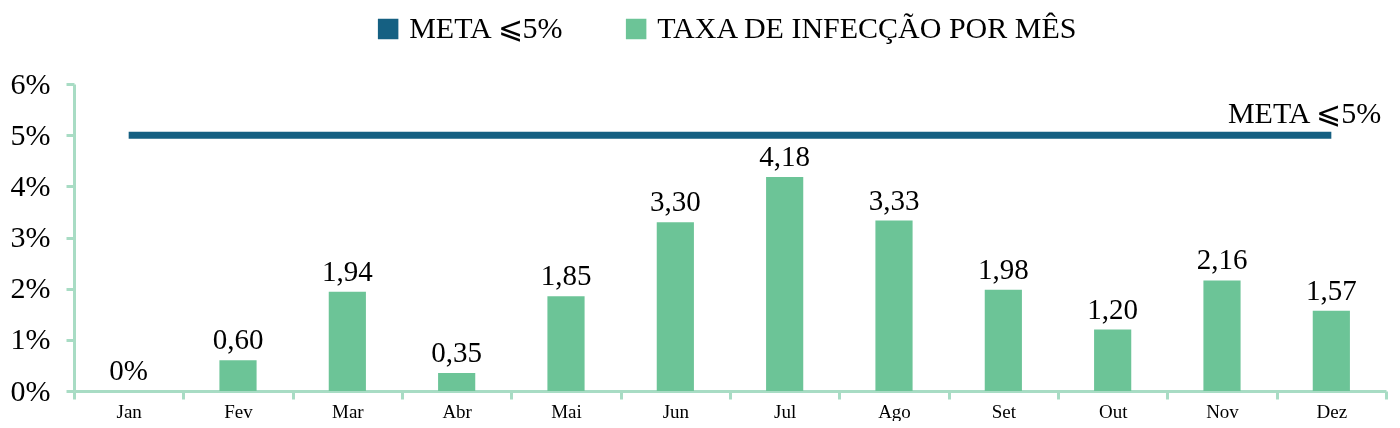 This screenshot has height=428, width=1400. Describe the element at coordinates (1222, 259) in the screenshot. I see `data-label: 2,16` at that location.